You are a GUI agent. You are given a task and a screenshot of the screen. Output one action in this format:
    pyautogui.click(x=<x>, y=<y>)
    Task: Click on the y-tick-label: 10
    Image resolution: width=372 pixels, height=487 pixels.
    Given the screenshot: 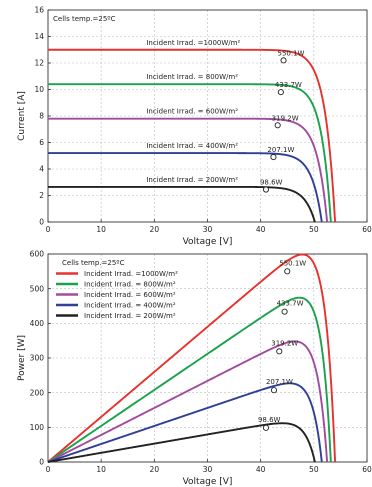 What is the action you would take?
    pyautogui.click(x=39, y=89)
    